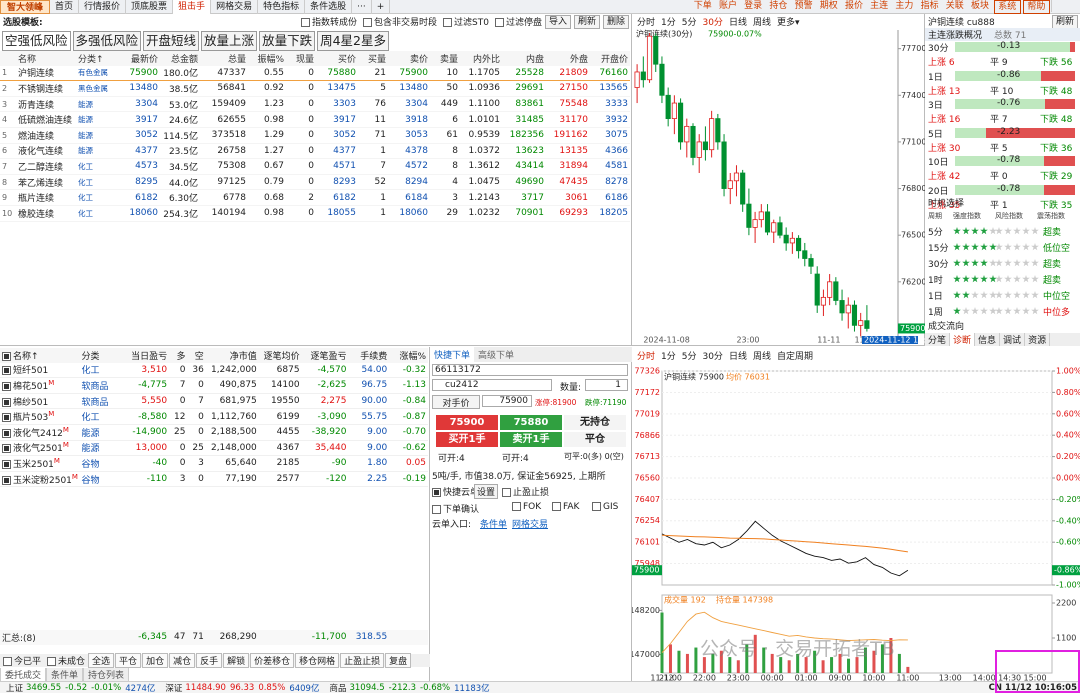 Image resolution: width=1080 pixels, height=694 pixels. Describe the element at coordinates (455, 491) in the screenshot. I see `quick-cloud: 快捷云单` at that location.